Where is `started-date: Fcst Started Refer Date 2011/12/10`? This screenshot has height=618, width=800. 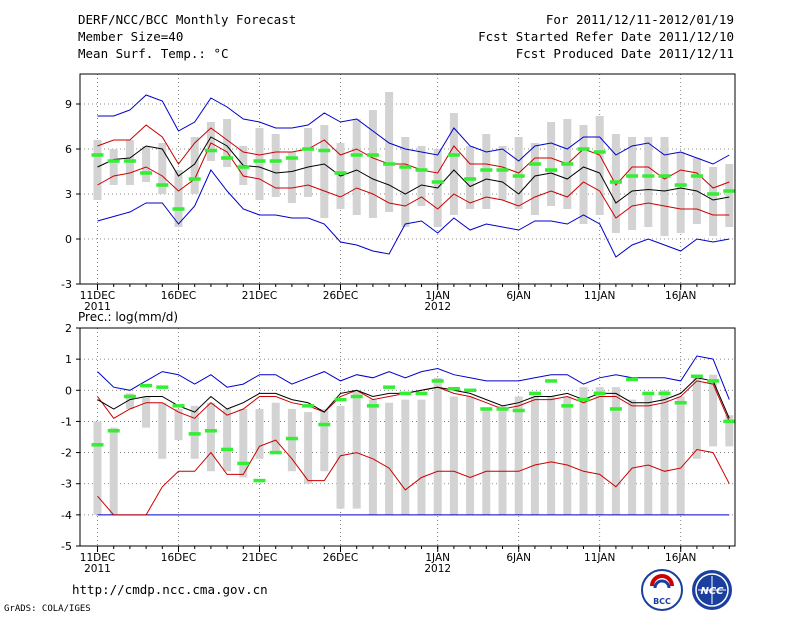
started-date: Fcst Started Refer Date 2011/12/10 is located at coordinates (606, 36).